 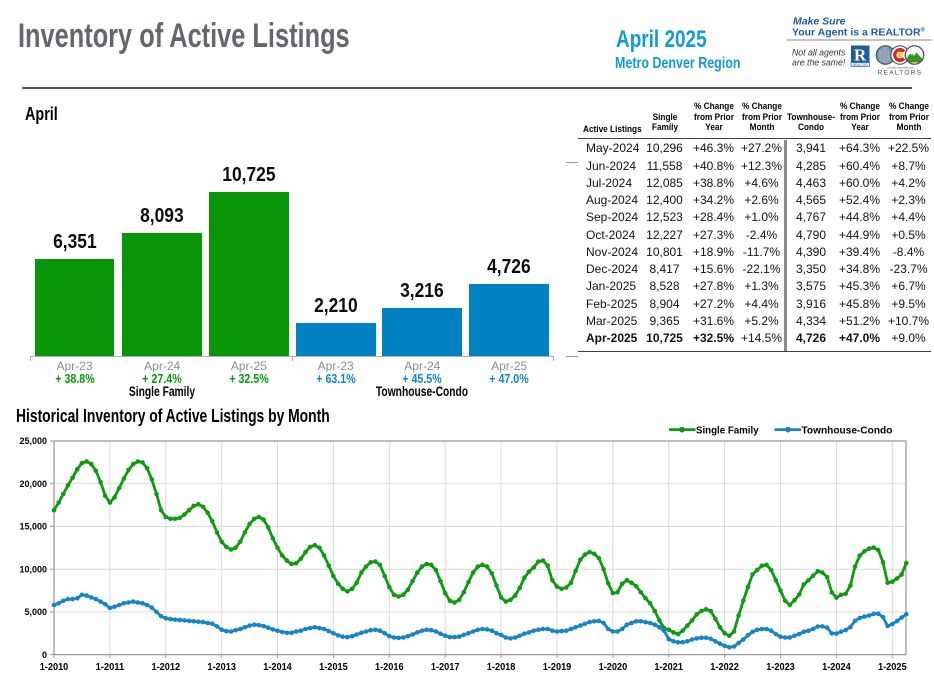 I want to click on svg-text: 10,000, so click(x=33, y=569).